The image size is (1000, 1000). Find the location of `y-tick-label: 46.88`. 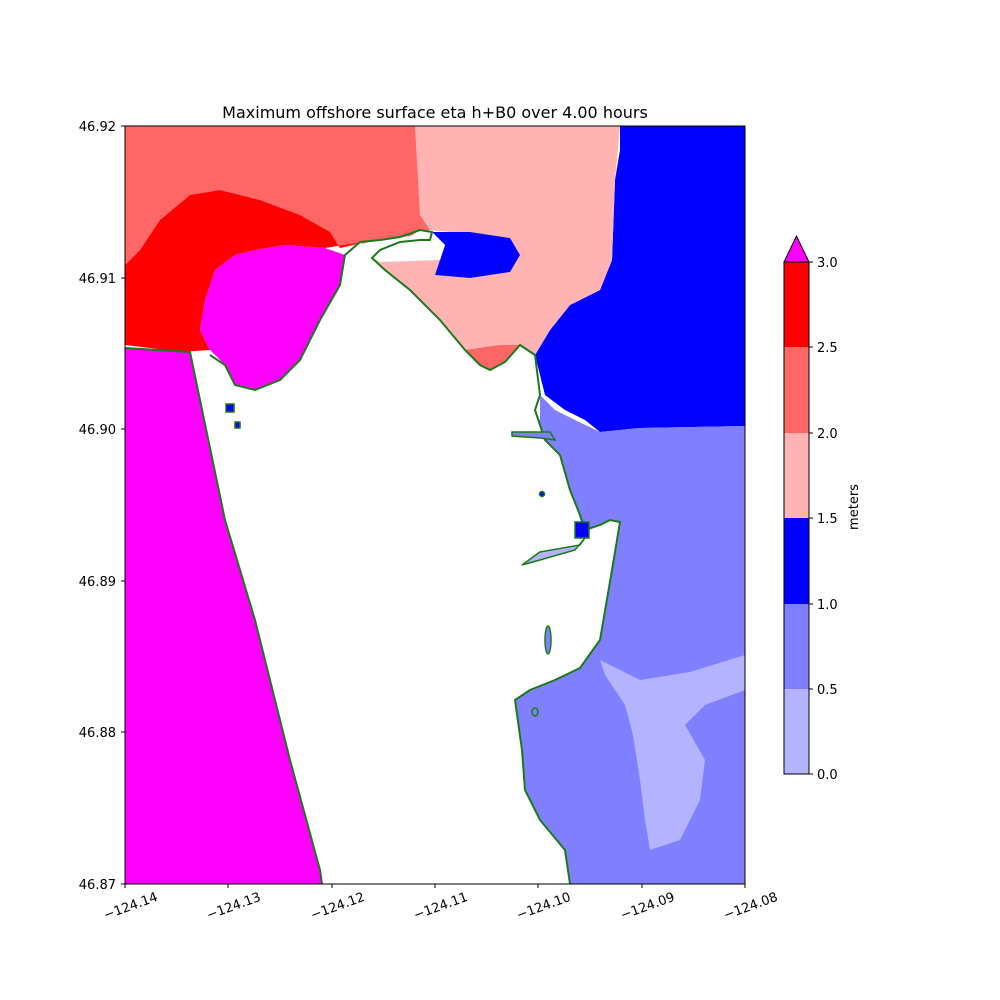

y-tick-label: 46.88 is located at coordinates (97, 733).